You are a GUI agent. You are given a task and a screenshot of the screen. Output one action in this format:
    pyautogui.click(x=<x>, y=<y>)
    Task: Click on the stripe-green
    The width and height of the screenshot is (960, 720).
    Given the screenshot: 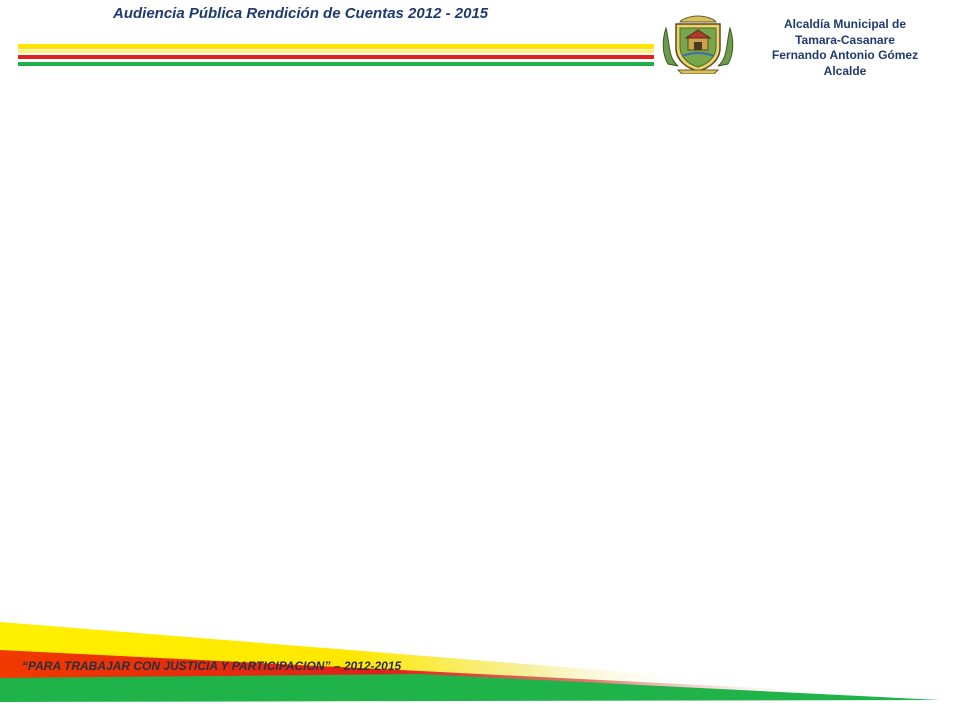 What is the action you would take?
    pyautogui.click(x=336, y=64)
    